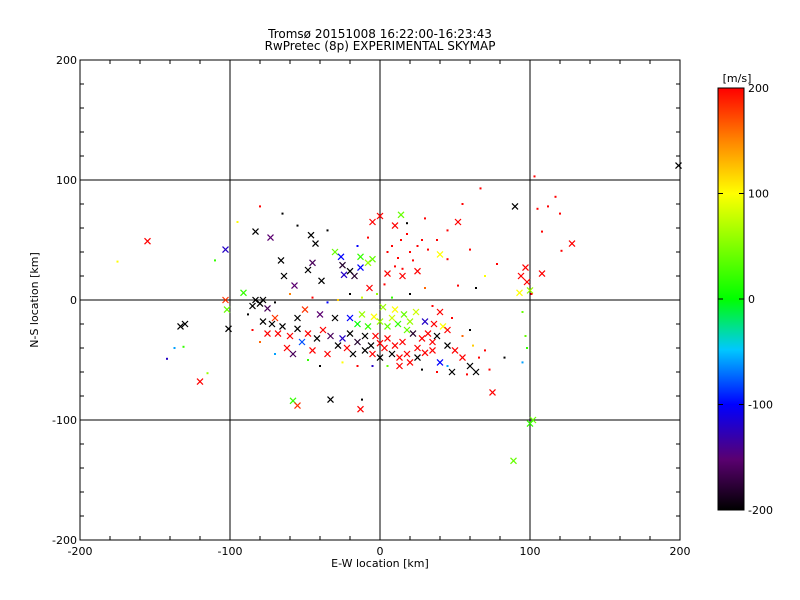  I want to click on x-tick-label: -100, so click(230, 551).